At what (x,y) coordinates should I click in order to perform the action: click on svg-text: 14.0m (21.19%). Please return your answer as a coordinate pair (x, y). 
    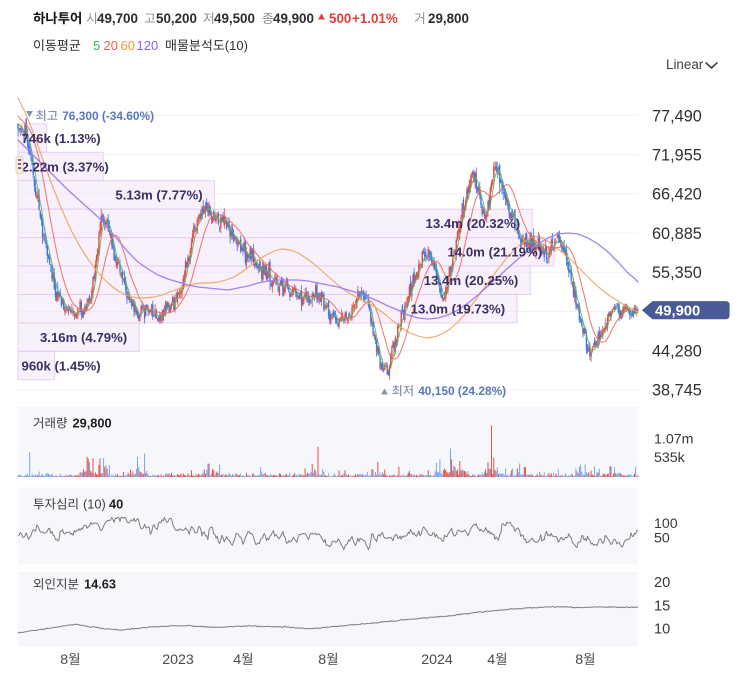
    Looking at the image, I should click on (495, 252).